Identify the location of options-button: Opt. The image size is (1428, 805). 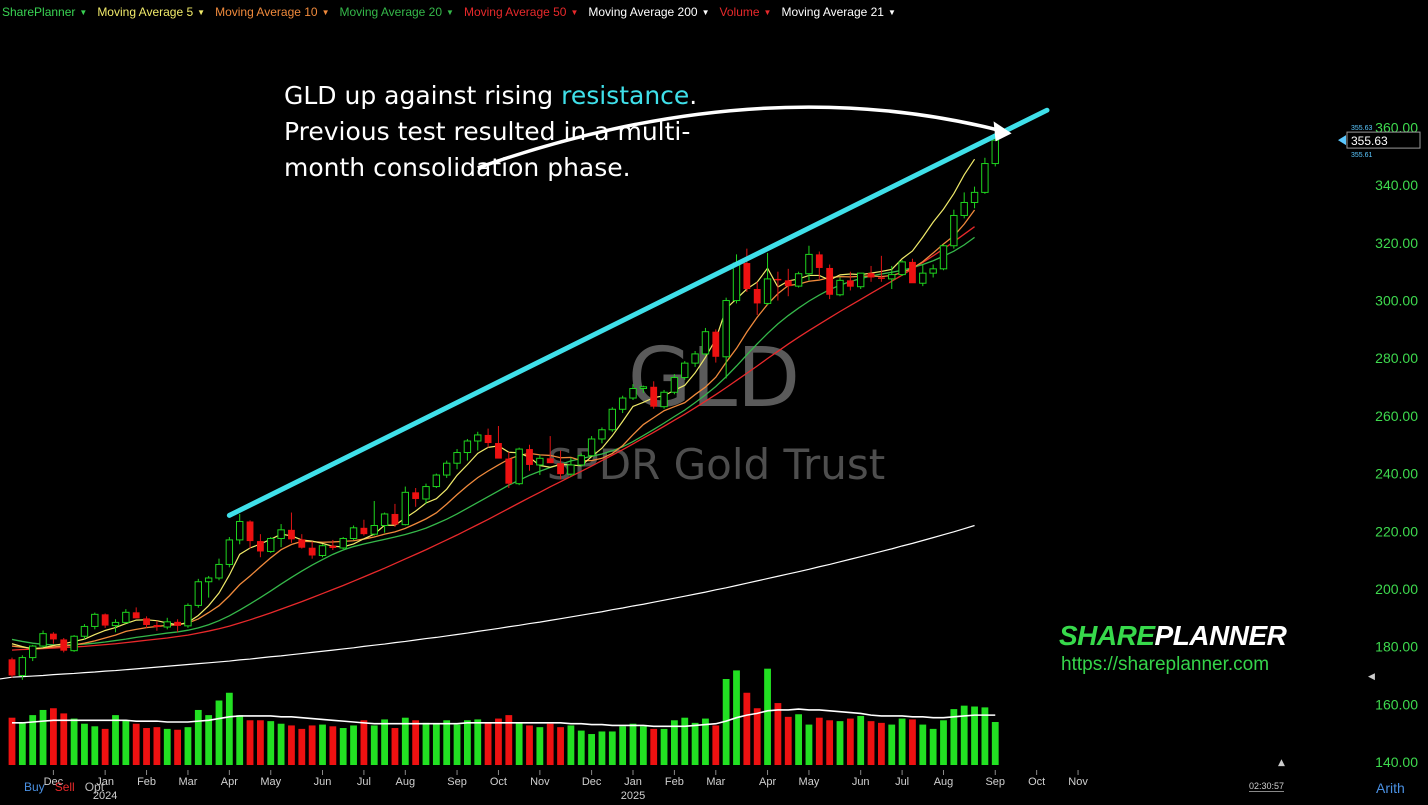
(94, 787).